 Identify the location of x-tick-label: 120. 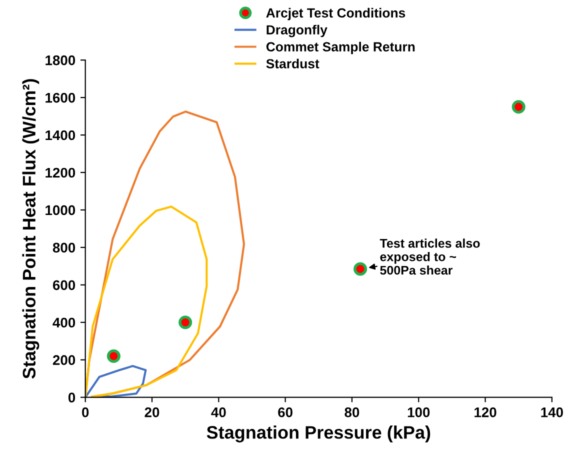
(485, 412).